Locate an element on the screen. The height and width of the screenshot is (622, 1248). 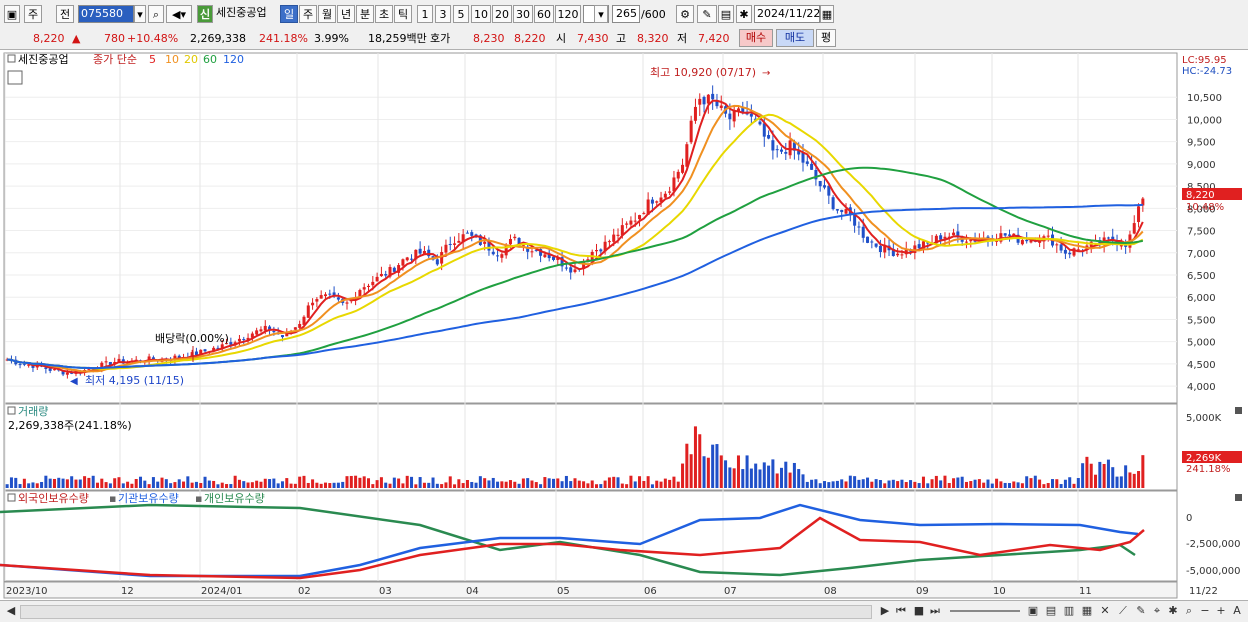
minus-icon: − is located at coordinates (1205, 610).